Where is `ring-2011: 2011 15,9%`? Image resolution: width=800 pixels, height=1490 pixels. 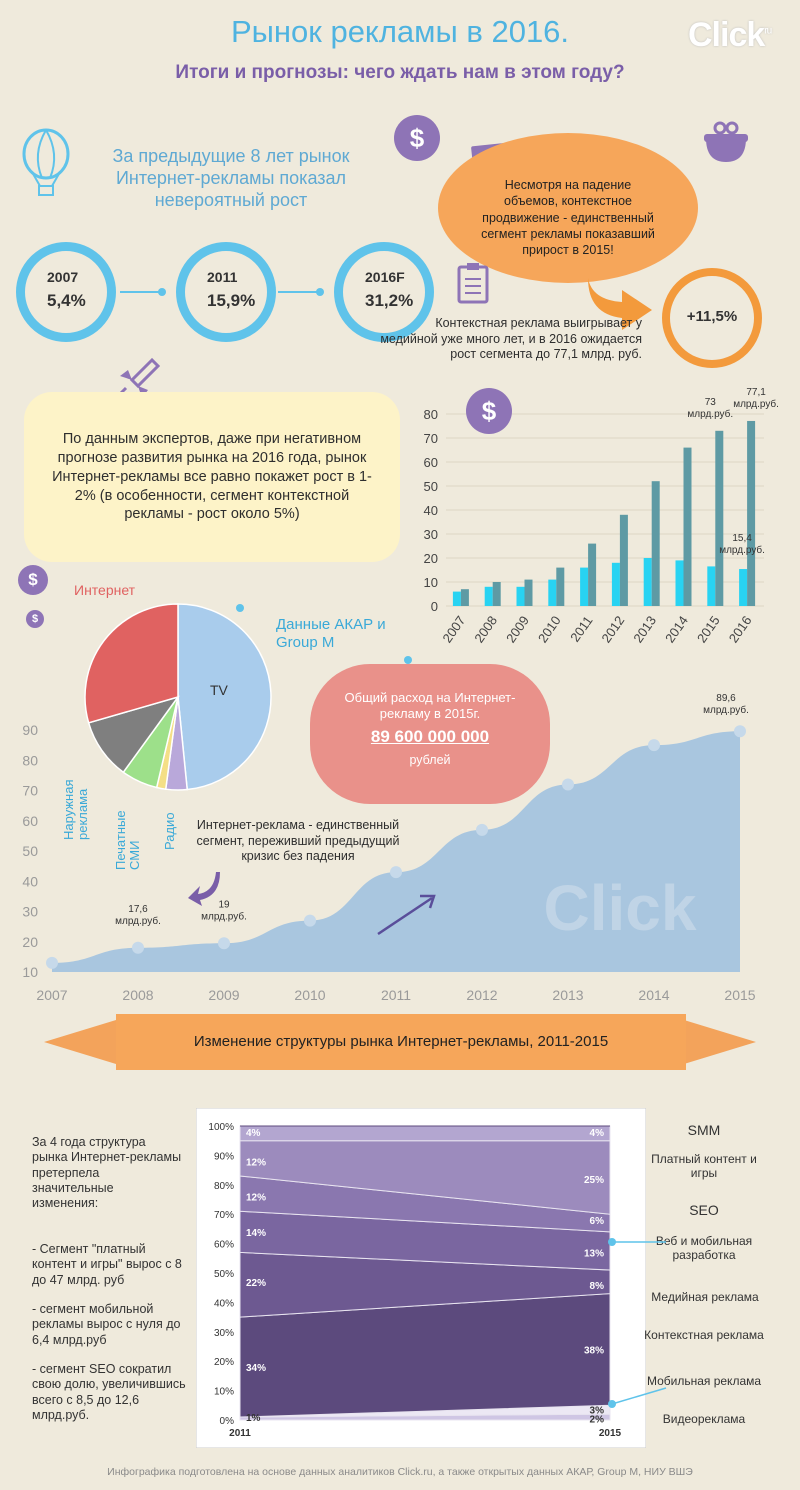
ring-2011: 2011 15,9% is located at coordinates (226, 292).